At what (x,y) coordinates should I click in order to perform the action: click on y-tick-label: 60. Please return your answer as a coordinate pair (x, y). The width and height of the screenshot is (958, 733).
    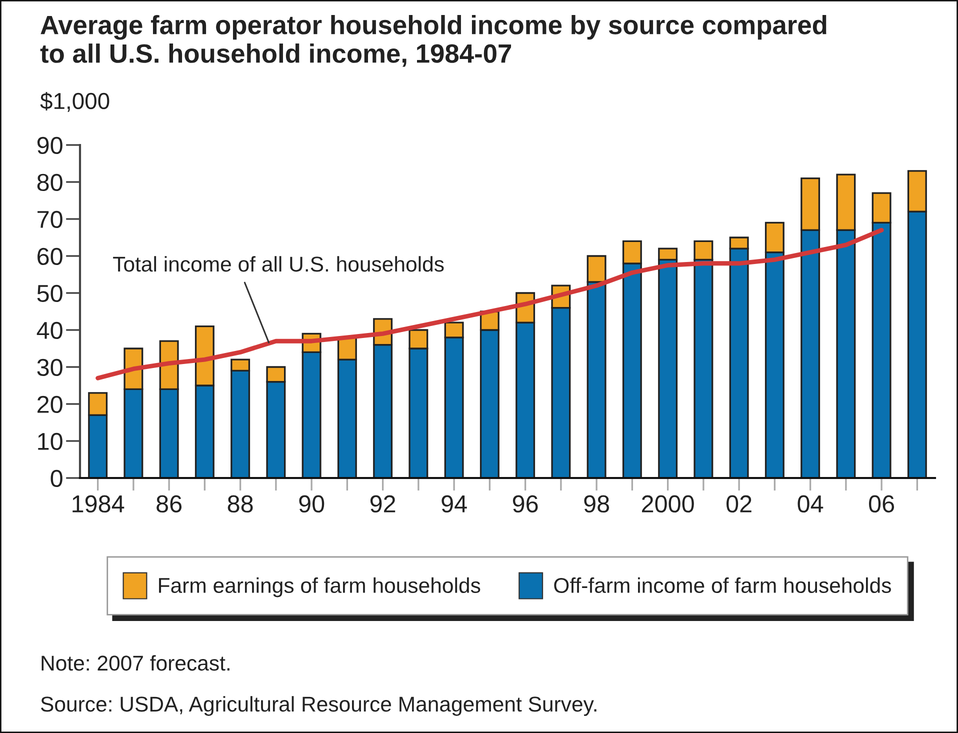
    Looking at the image, I should click on (50, 257).